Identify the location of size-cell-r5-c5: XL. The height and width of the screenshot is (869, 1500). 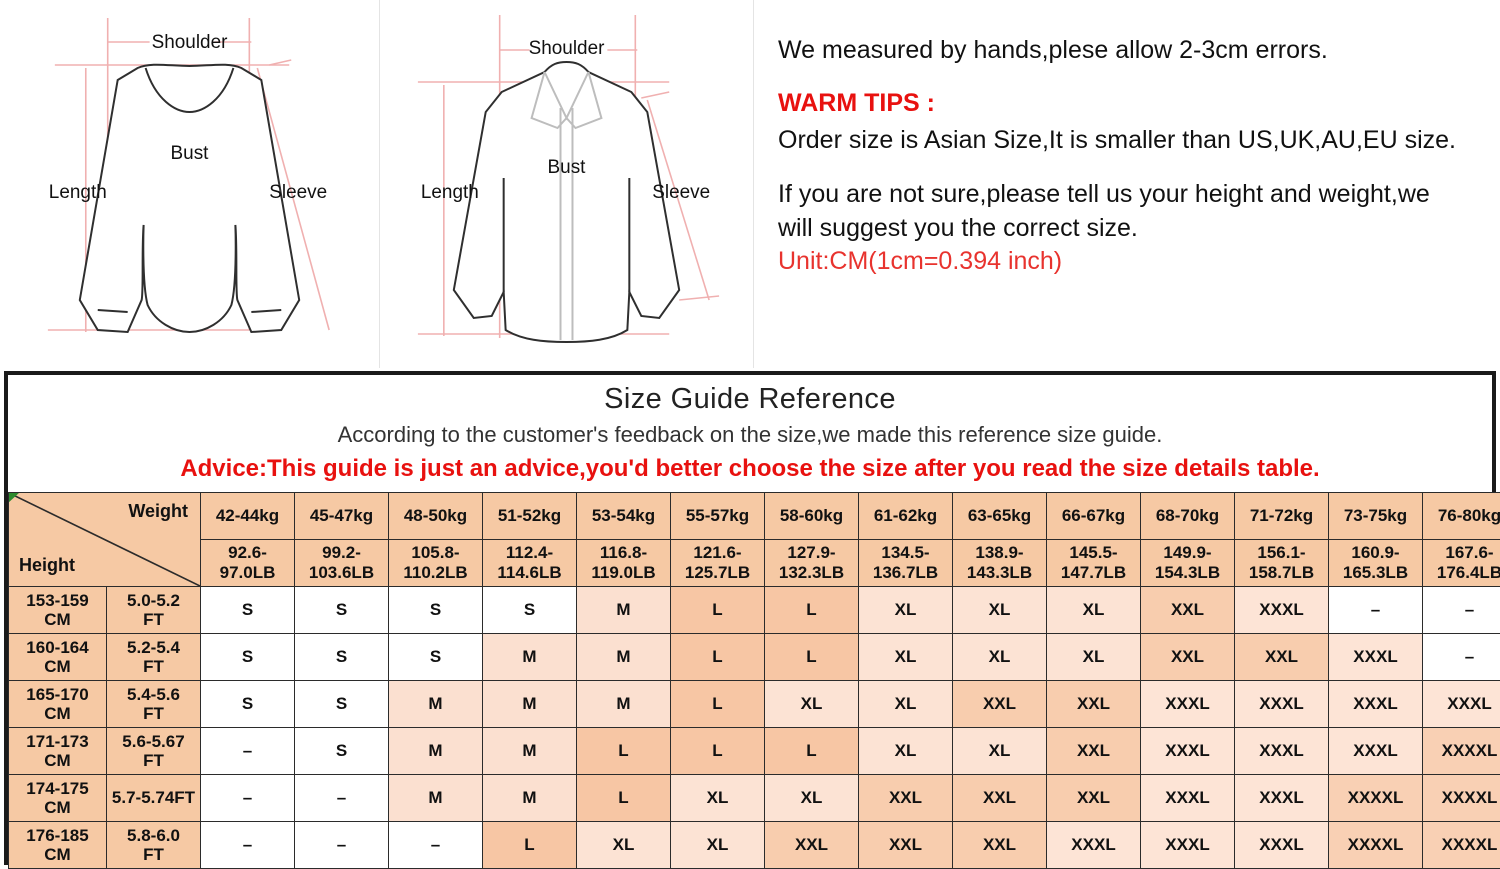
(717, 845).